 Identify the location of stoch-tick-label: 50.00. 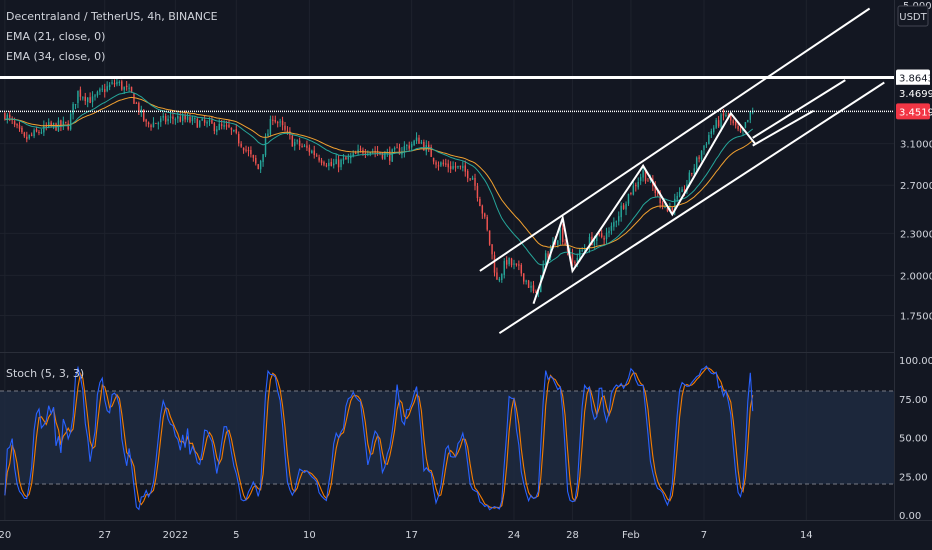
(913, 439).